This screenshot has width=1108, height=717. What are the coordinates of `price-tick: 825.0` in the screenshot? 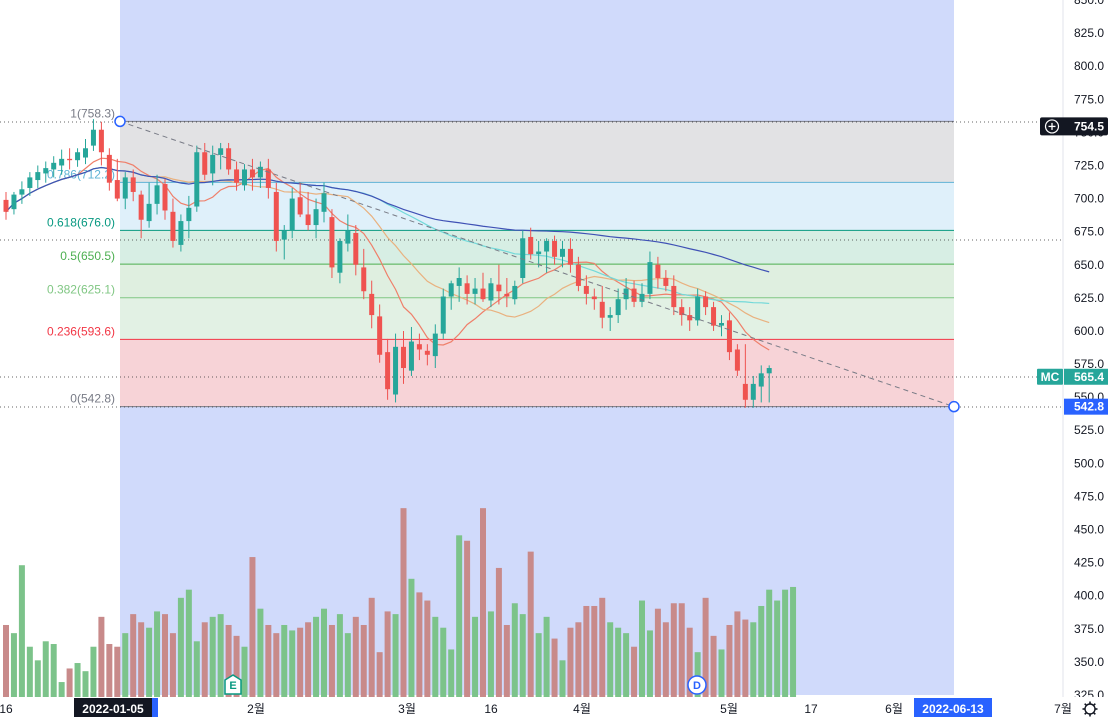 It's located at (1089, 33).